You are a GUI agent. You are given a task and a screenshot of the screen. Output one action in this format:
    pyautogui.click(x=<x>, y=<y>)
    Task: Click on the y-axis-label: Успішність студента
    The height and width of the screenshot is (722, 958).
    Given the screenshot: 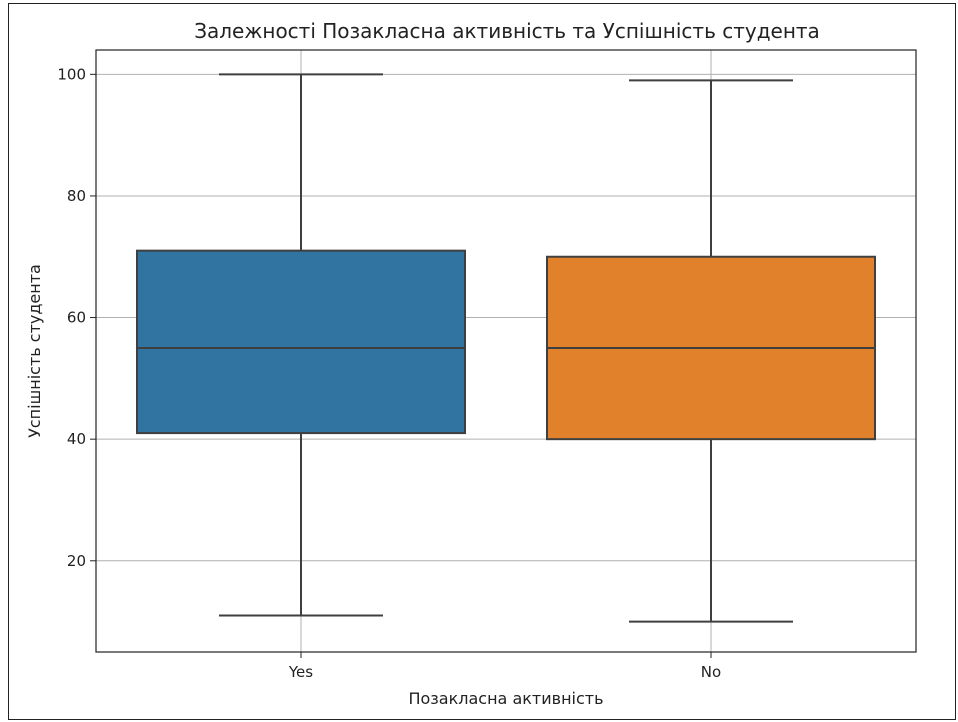 What is the action you would take?
    pyautogui.click(x=34, y=351)
    